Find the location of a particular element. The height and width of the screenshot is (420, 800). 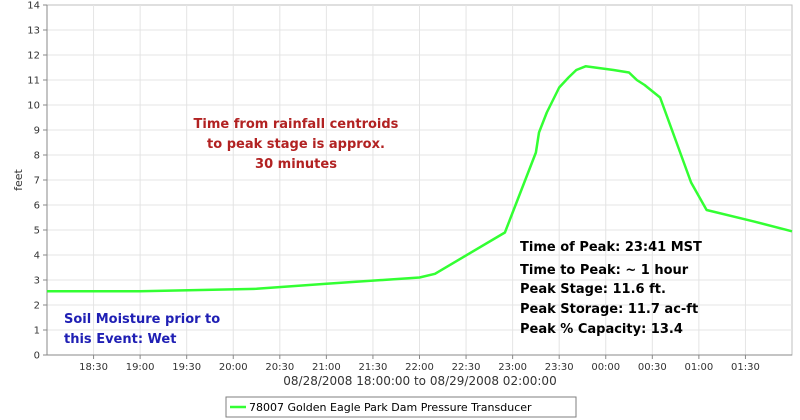

x-tick-label: 18:30 is located at coordinates (93, 367).